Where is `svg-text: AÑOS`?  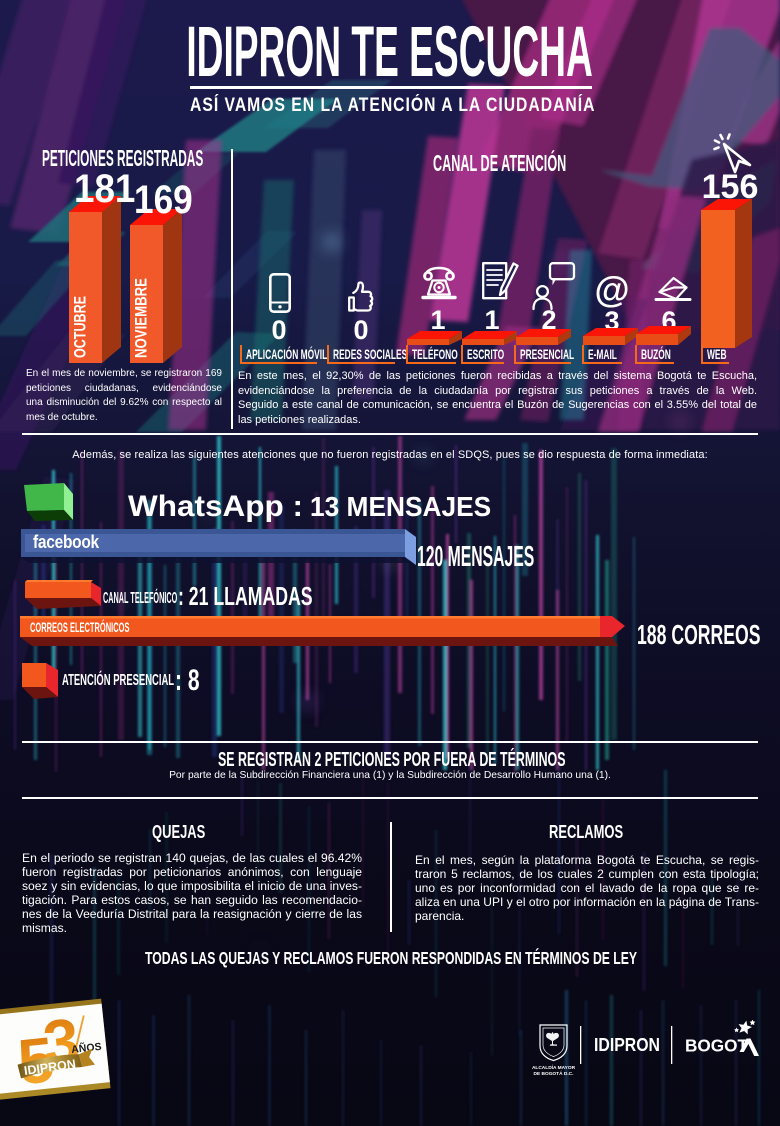 svg-text: AÑOS is located at coordinates (87, 1048).